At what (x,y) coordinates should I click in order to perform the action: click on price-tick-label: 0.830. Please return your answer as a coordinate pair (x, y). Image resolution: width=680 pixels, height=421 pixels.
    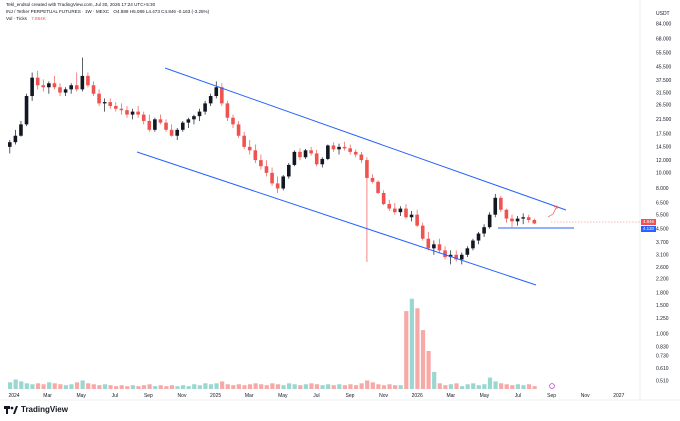
    Looking at the image, I should click on (662, 348).